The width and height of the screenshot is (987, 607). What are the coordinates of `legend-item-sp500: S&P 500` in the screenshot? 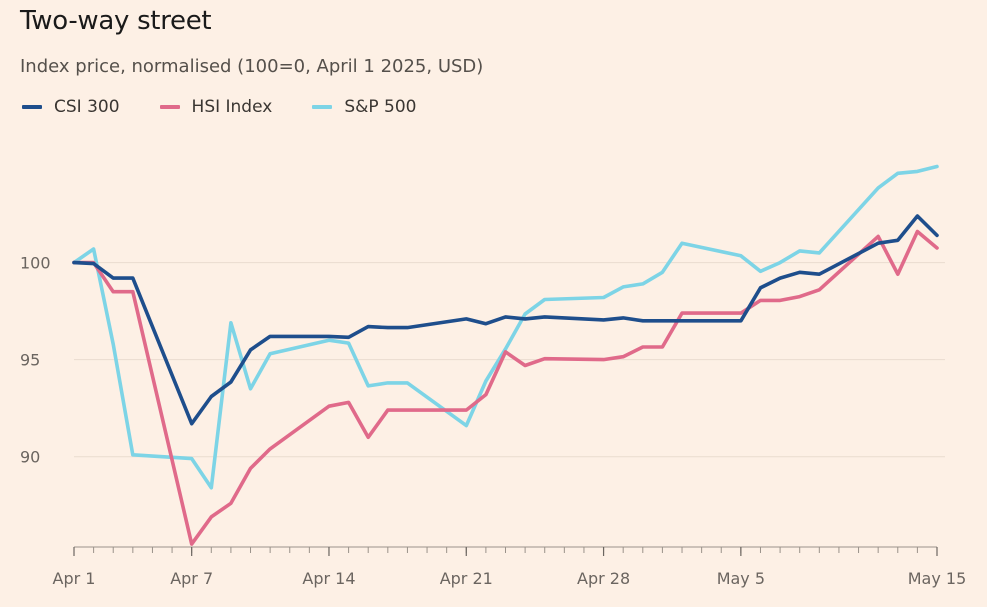 It's located at (364, 107).